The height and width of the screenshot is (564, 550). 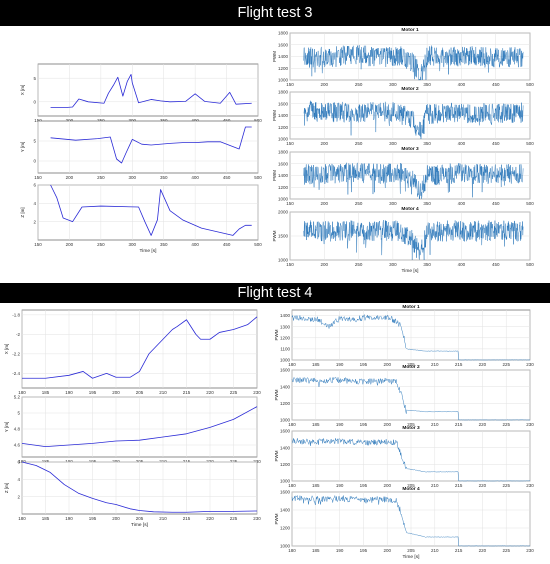 What do you see at coordinates (283, 212) in the screenshot?
I see `y-tick-label: 2000` at bounding box center [283, 212].